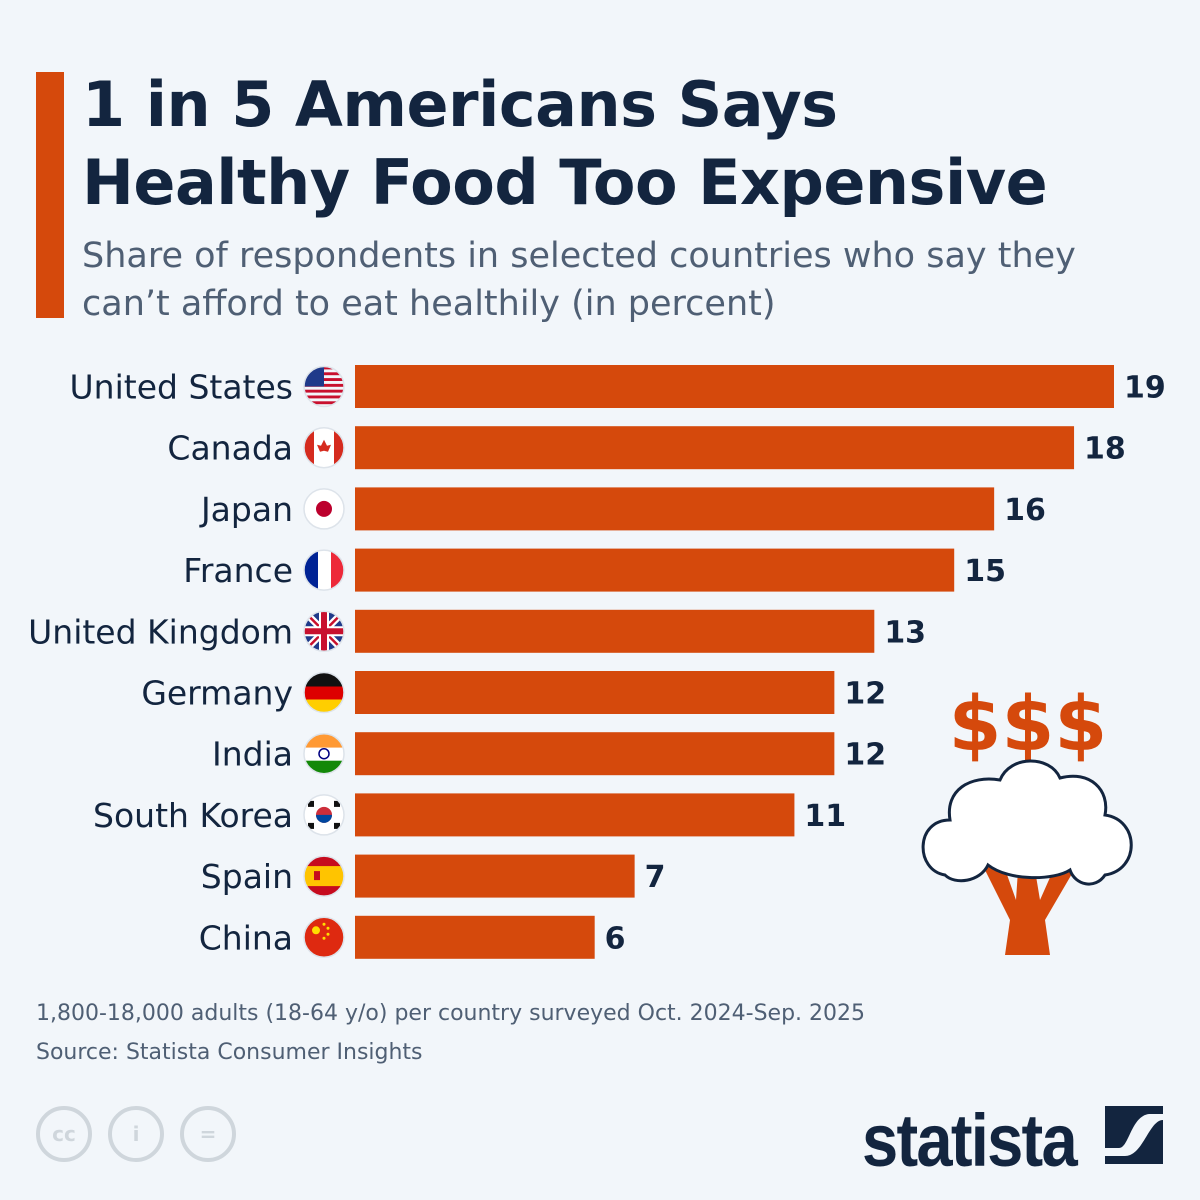 This screenshot has height=1200, width=1200. What do you see at coordinates (1025, 510) in the screenshot?
I see `value-label: 16` at bounding box center [1025, 510].